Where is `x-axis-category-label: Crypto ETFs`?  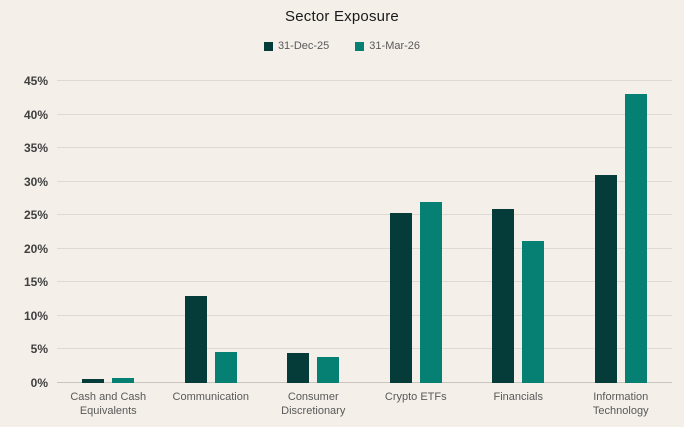
x-axis-category-label: Crypto ETFs is located at coordinates (415, 397).